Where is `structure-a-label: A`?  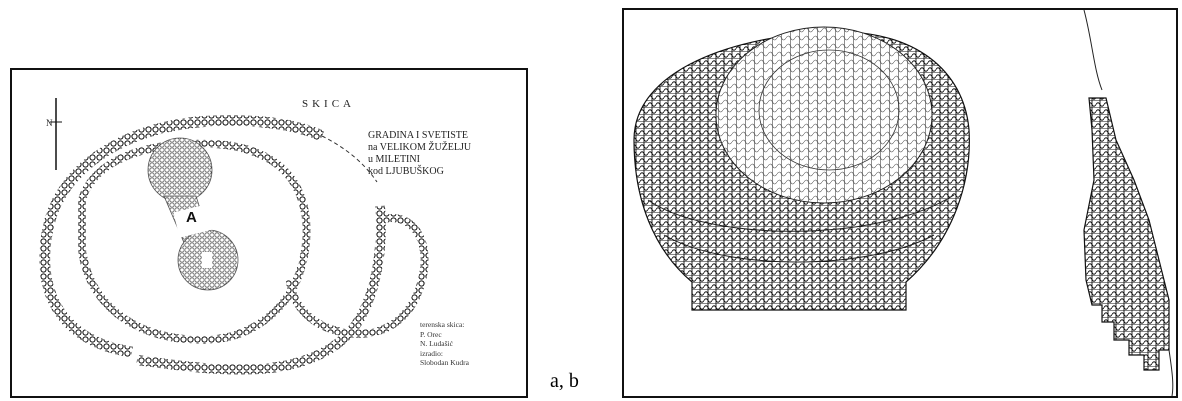
structure-a-label: A is located at coordinates (191, 217).